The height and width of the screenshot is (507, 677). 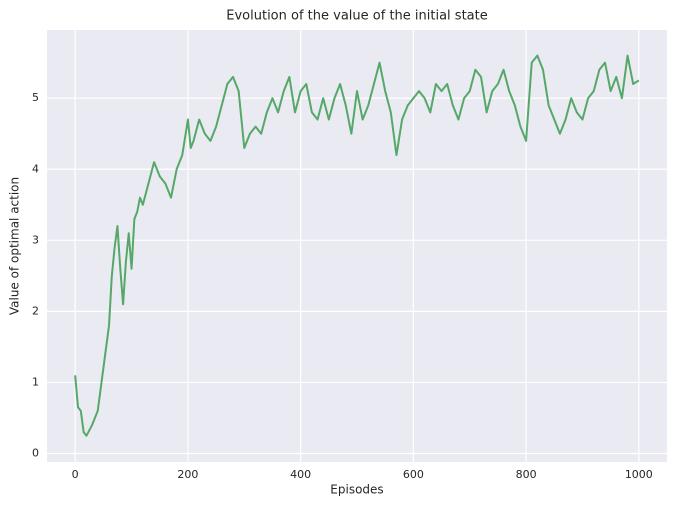 What do you see at coordinates (35, 381) in the screenshot?
I see `y-tick-label: 1` at bounding box center [35, 381].